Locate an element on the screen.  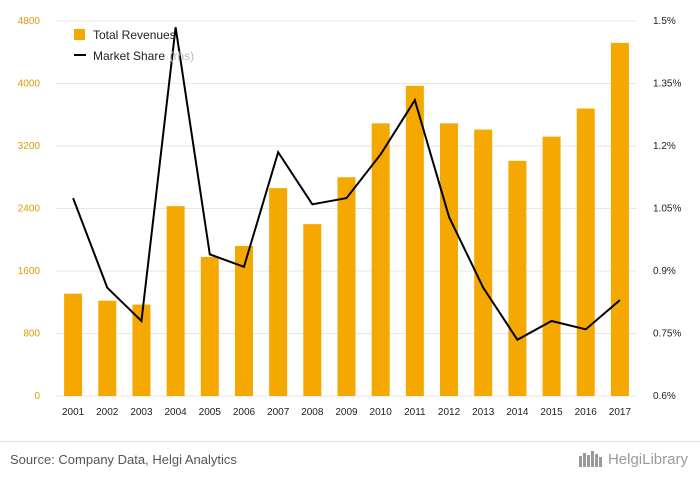
x-tick-label: 2006 is located at coordinates (244, 412).